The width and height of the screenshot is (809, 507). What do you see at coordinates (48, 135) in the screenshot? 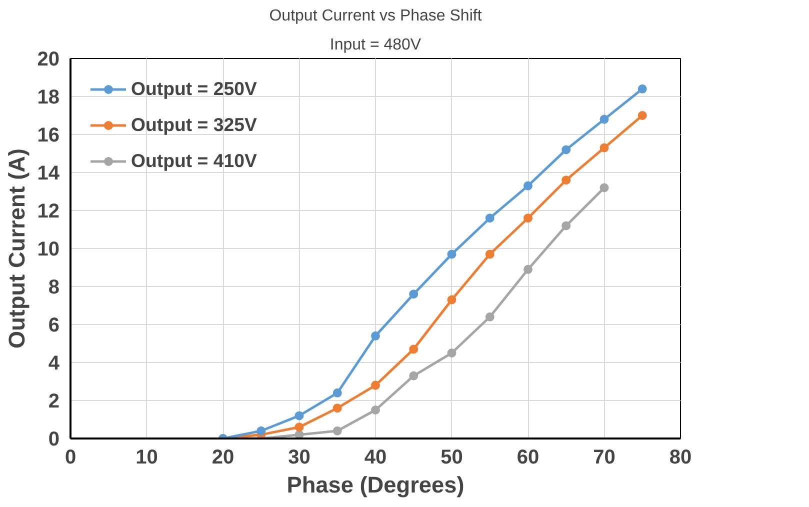
I see `y-tick-label: 16` at bounding box center [48, 135].